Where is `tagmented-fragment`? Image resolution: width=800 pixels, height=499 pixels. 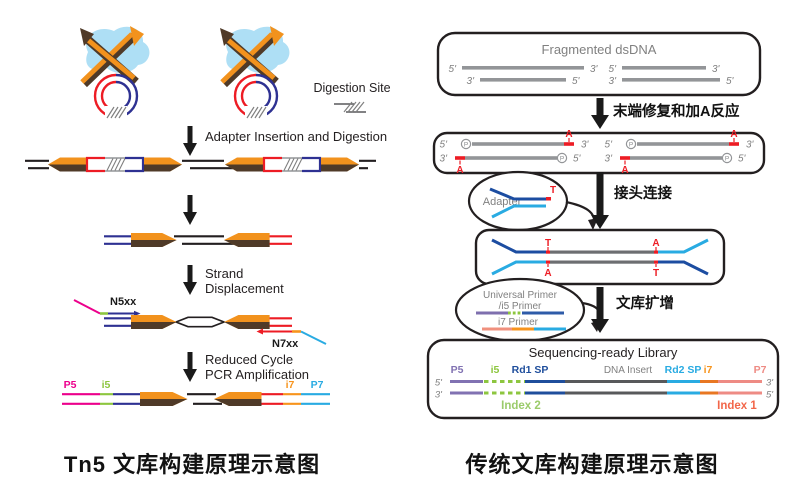
tagmented-fragment is located at coordinates (198, 240).